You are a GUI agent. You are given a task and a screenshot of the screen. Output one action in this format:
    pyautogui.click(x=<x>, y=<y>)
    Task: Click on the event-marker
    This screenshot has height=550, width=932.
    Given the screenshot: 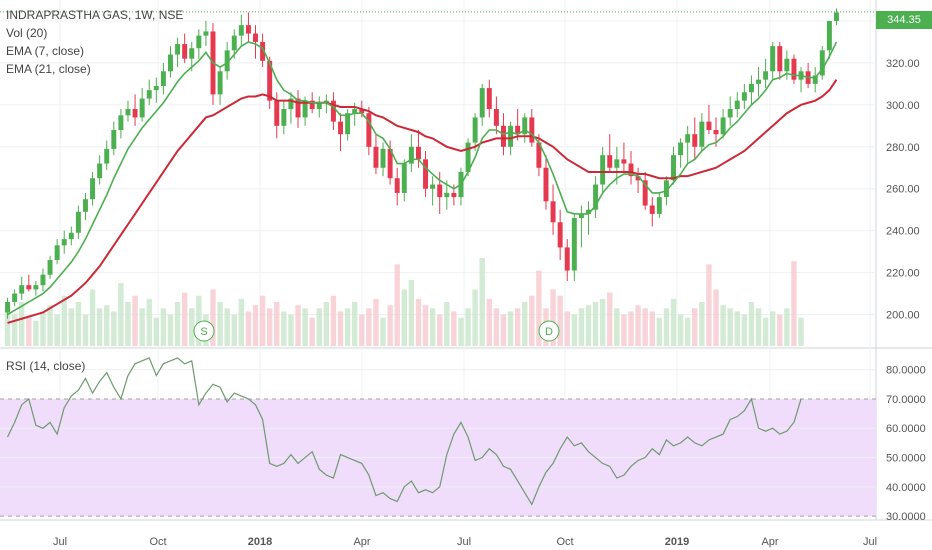 What is the action you would take?
    pyautogui.click(x=204, y=331)
    